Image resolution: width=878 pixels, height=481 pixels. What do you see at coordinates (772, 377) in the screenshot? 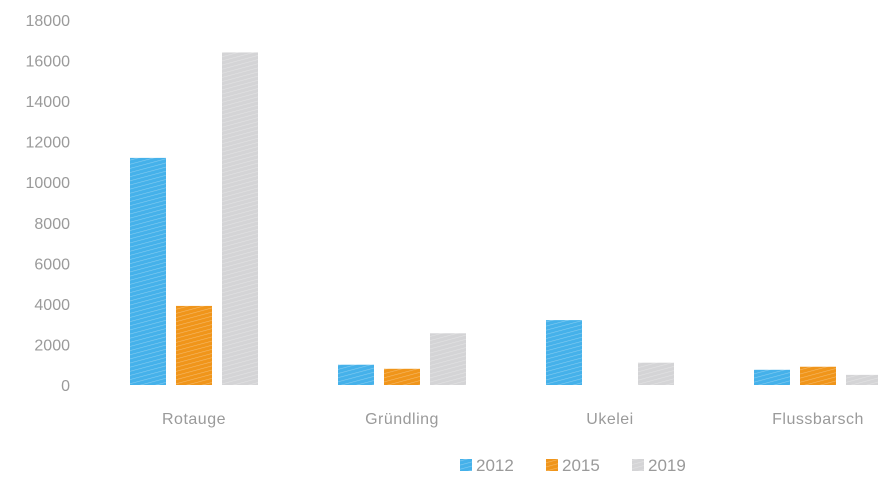
I see `bar-2012-Flussbarsch` at bounding box center [772, 377].